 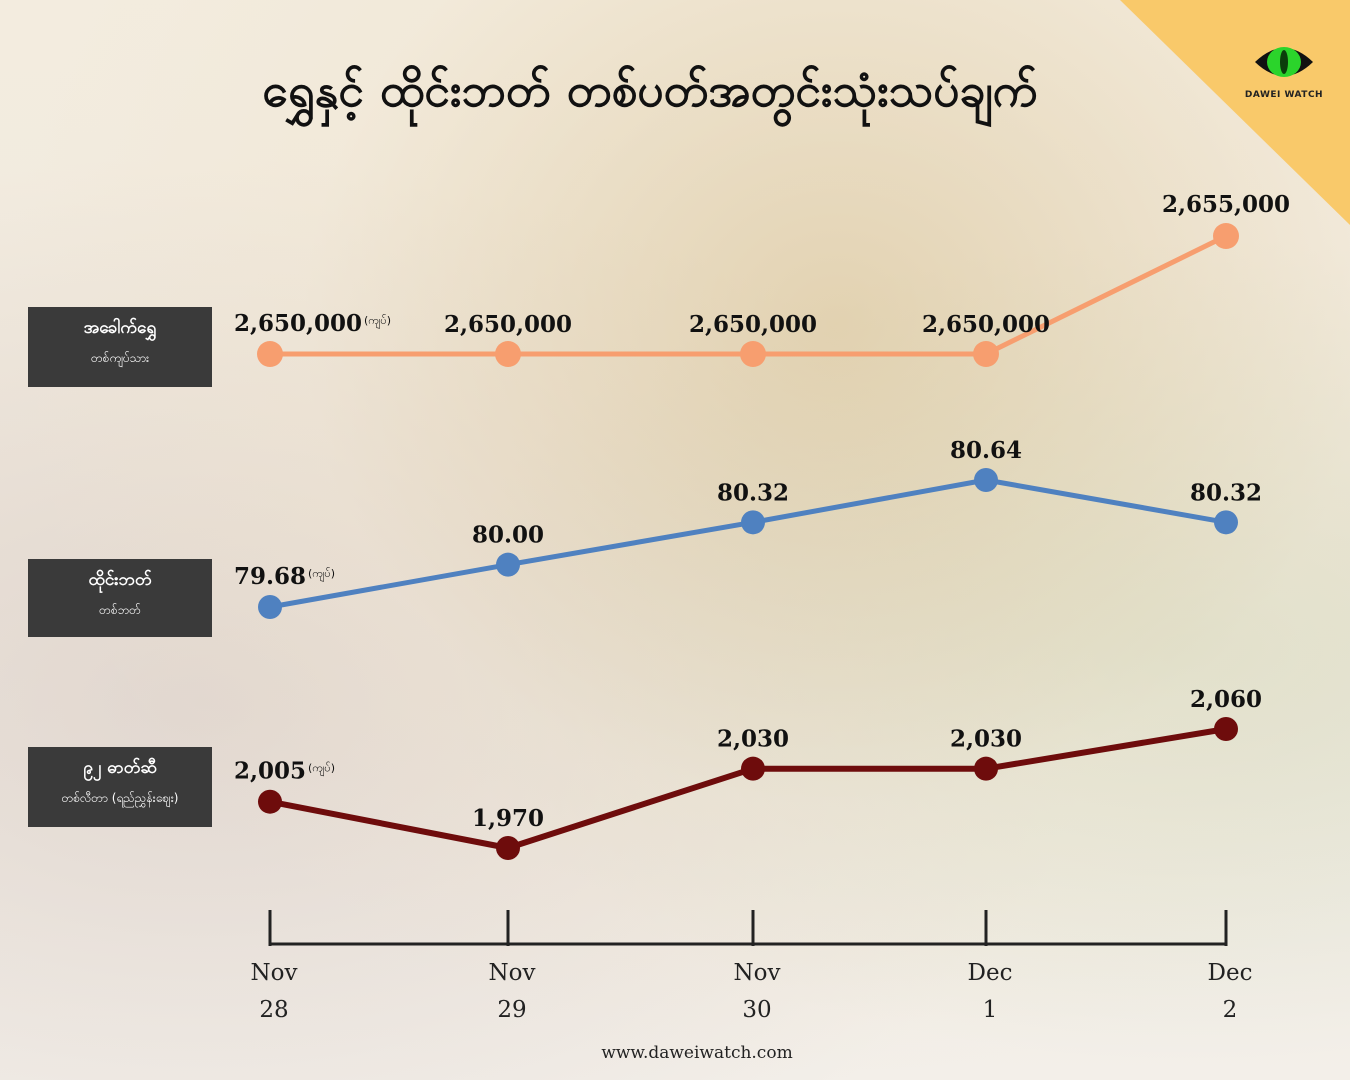 I want to click on x-tick-label-4-month: Dec, so click(x=1230, y=973).